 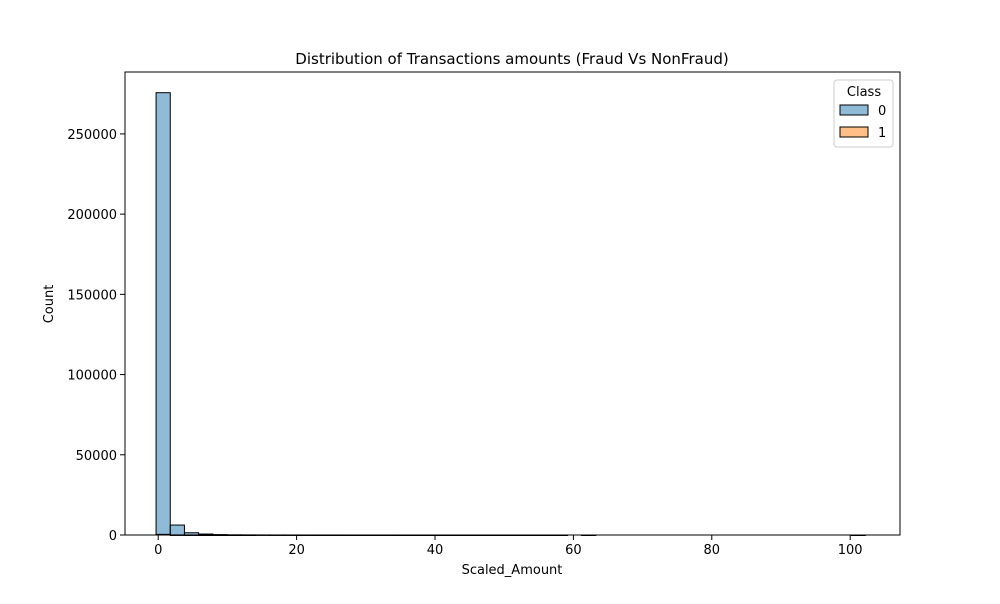 What do you see at coordinates (882, 133) in the screenshot?
I see `legend-label-1: 1` at bounding box center [882, 133].